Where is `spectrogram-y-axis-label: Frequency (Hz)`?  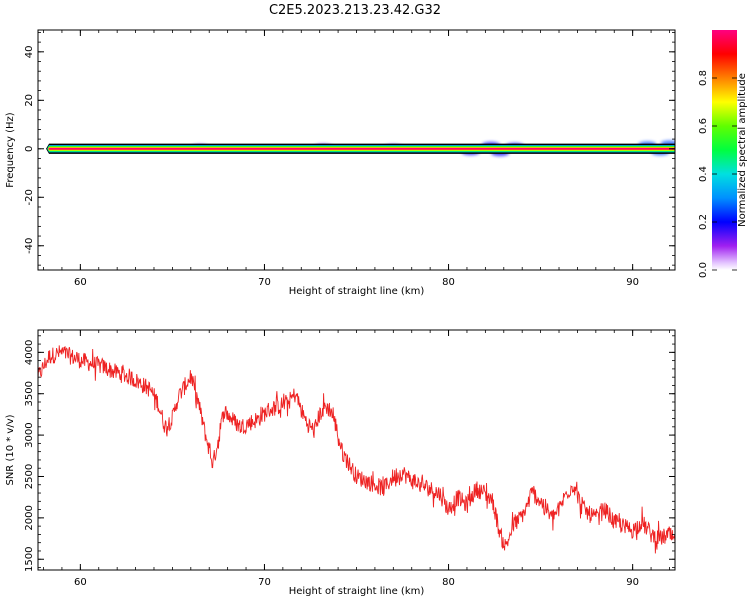
spectrogram-y-axis-label: Frequency (Hz) is located at coordinates (10, 150).